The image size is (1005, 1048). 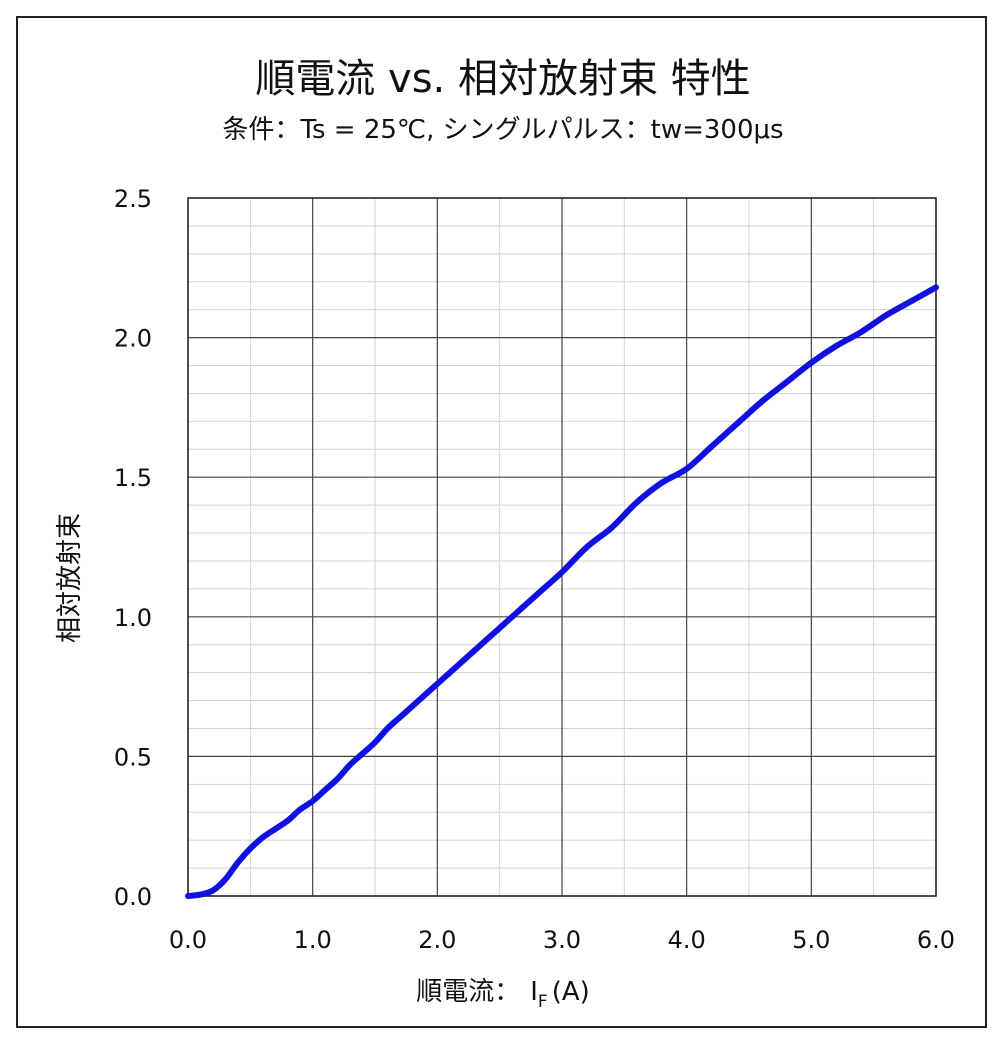 I want to click on y-tick-label: 0.5, so click(x=133, y=757).